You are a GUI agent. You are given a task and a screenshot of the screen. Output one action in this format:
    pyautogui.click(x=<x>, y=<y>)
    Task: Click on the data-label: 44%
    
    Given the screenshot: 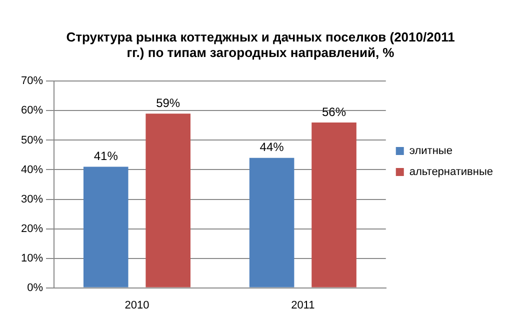 What is the action you would take?
    pyautogui.click(x=272, y=147)
    